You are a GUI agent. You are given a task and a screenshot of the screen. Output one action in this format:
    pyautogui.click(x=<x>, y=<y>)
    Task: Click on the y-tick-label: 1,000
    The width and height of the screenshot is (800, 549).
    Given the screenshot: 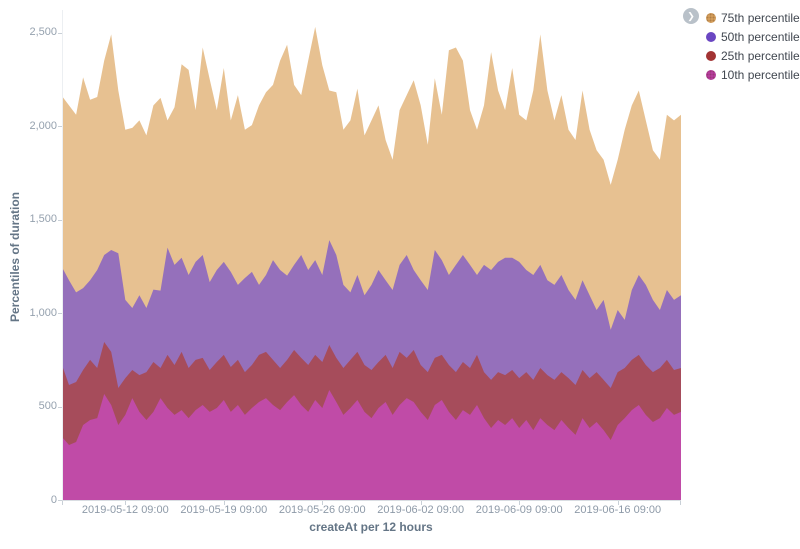 What is the action you would take?
    pyautogui.click(x=43, y=312)
    